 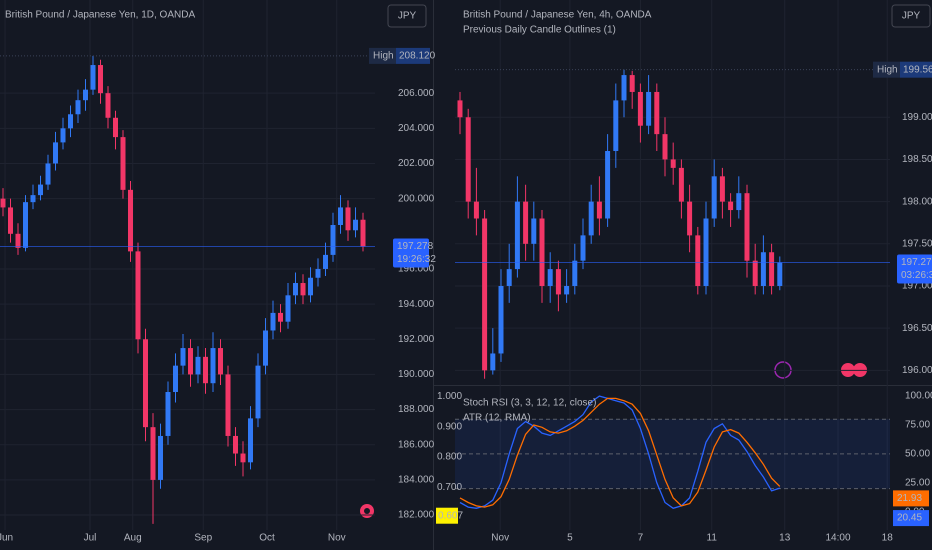 I want to click on x-tick-label: Jul, so click(x=90, y=538).